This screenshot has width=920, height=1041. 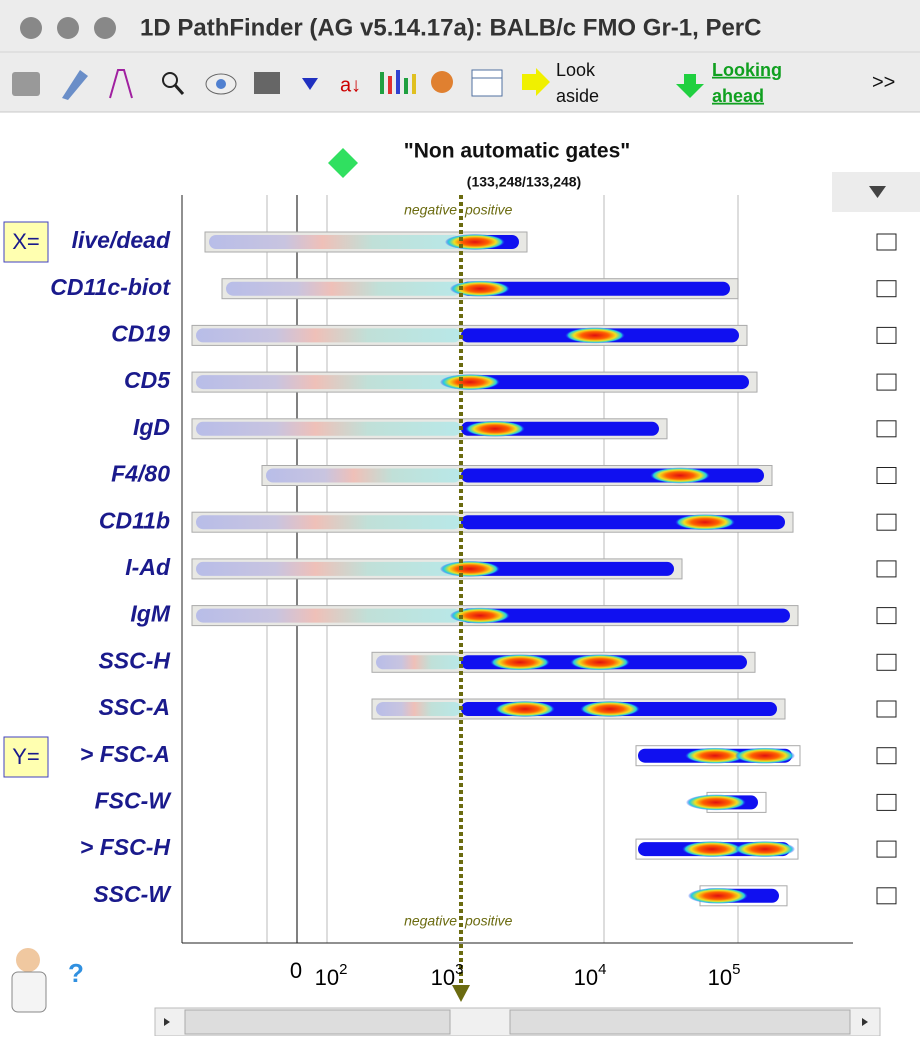 What do you see at coordinates (577, 96) in the screenshot?
I see `look-aside: aside` at bounding box center [577, 96].